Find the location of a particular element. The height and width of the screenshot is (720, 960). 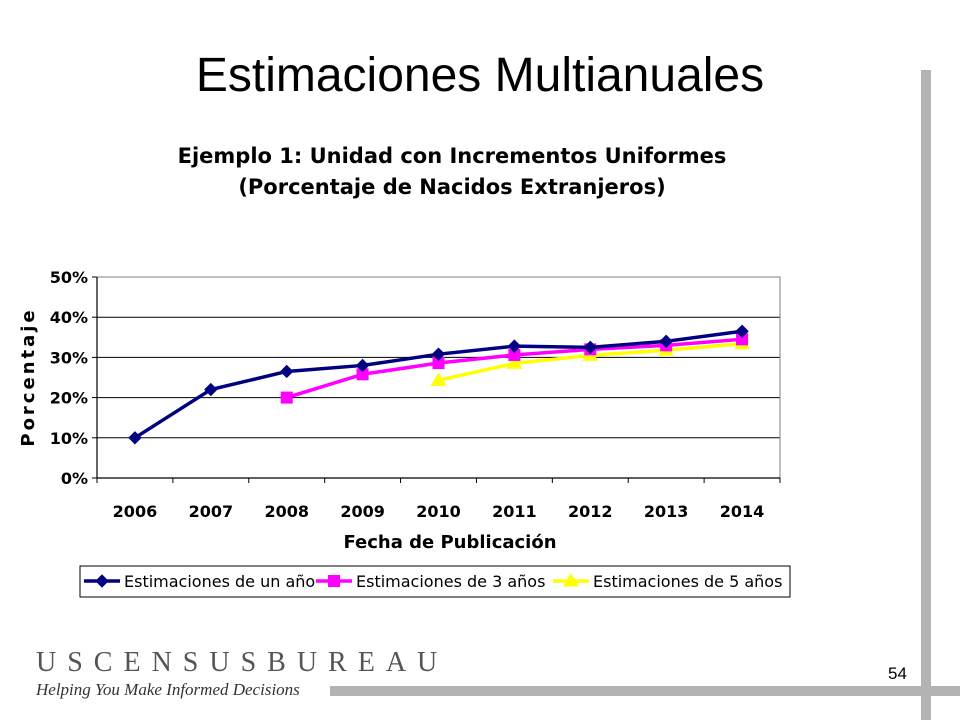

legend-marker-triangle is located at coordinates (571, 580).